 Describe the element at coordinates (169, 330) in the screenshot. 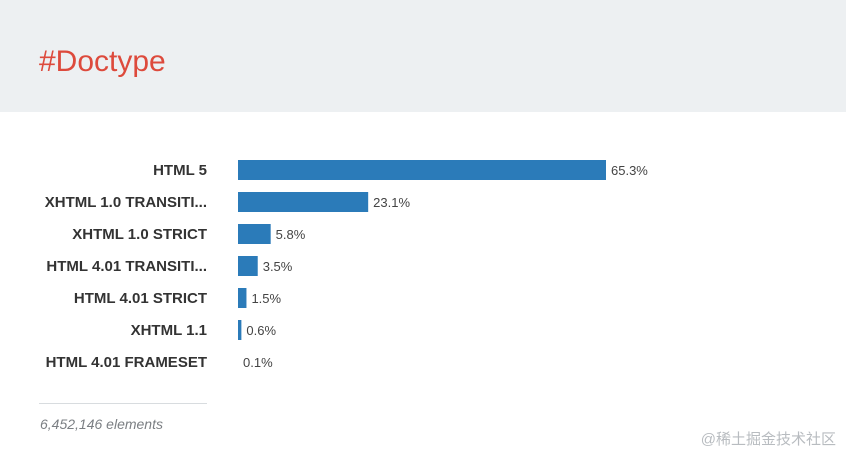

I see `category-label: XHTML 1.1` at that location.